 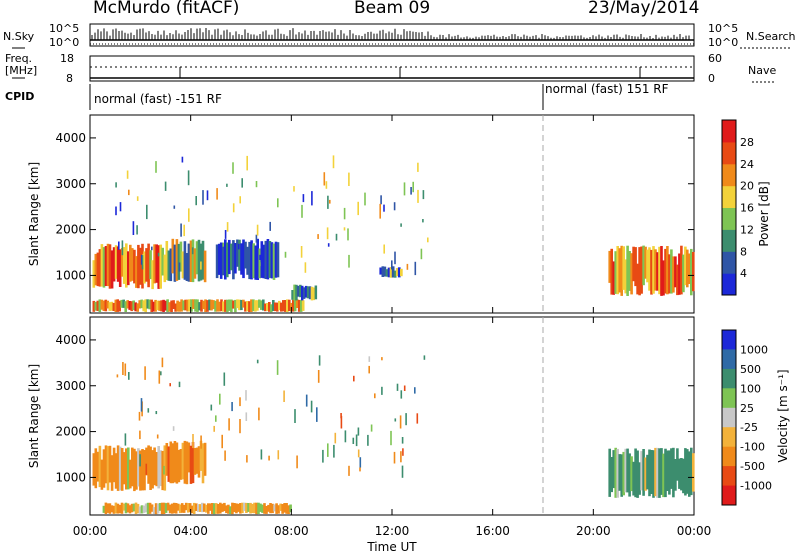 What do you see at coordinates (90, 531) in the screenshot?
I see `x-tick-label: 00:00` at bounding box center [90, 531].